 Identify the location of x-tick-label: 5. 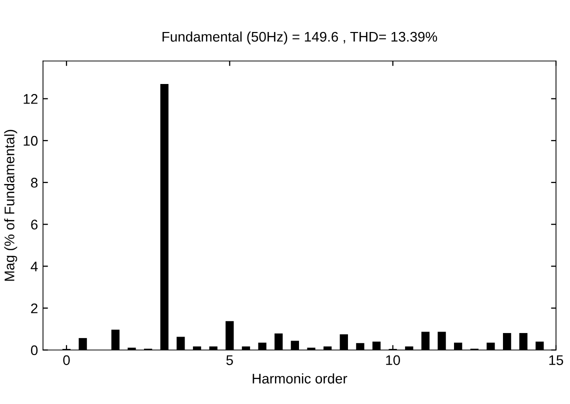
(229, 360).